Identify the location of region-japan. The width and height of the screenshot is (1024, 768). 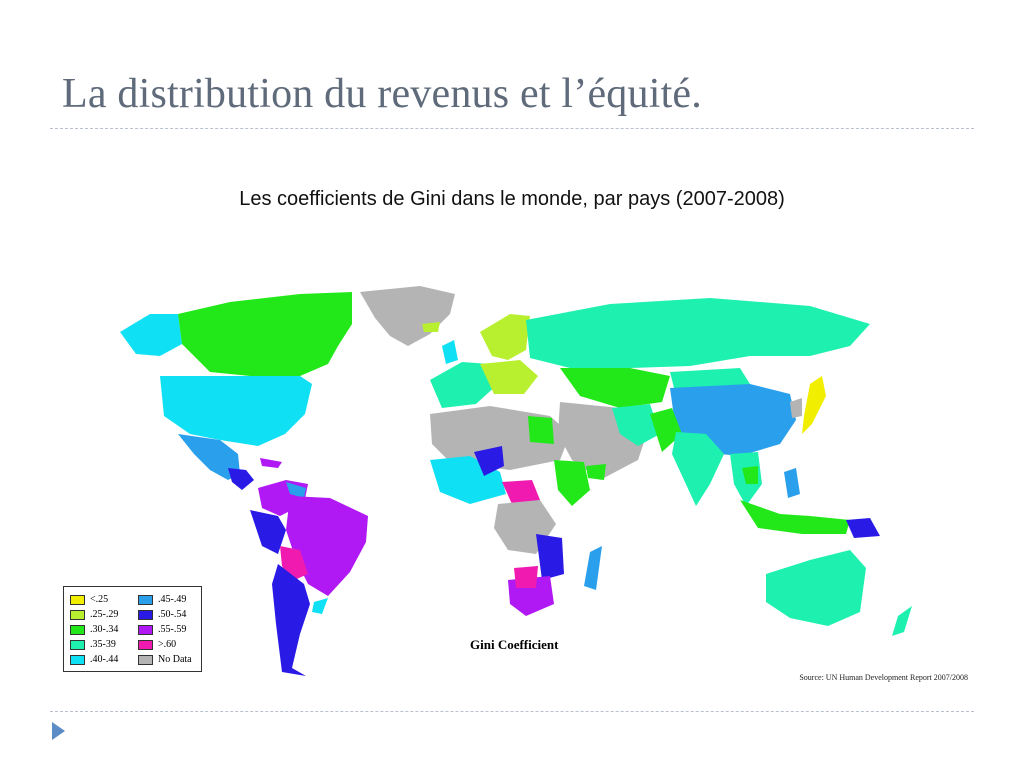
(814, 405).